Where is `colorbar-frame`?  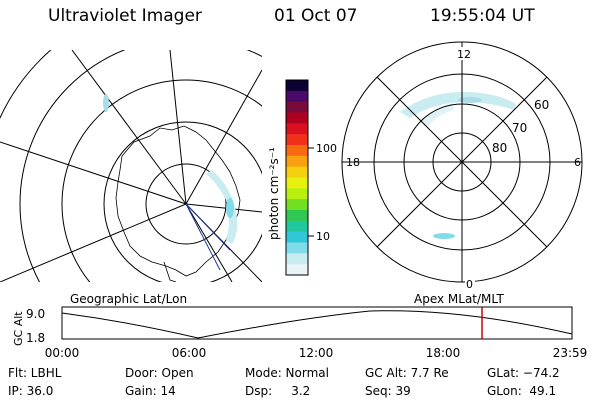 colorbar-frame is located at coordinates (297, 177).